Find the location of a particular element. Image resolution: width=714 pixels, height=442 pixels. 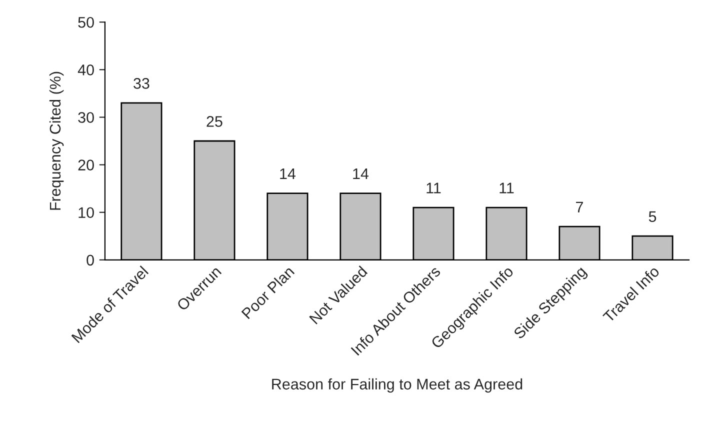

y-tick-label: 20 is located at coordinates (86, 165).